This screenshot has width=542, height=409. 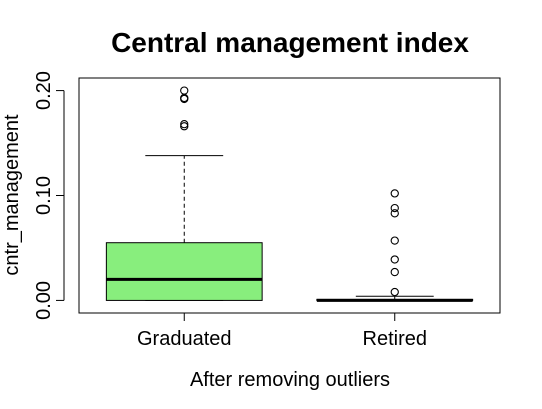 What do you see at coordinates (184, 339) in the screenshot?
I see `x-tick-label: Graduated` at bounding box center [184, 339].